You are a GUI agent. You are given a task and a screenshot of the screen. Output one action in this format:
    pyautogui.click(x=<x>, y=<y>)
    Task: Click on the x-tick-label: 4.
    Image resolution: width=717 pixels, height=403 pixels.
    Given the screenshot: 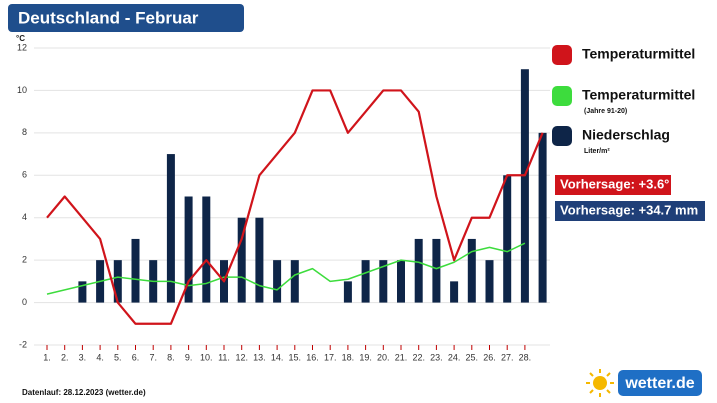 What is the action you would take?
    pyautogui.click(x=100, y=357)
    